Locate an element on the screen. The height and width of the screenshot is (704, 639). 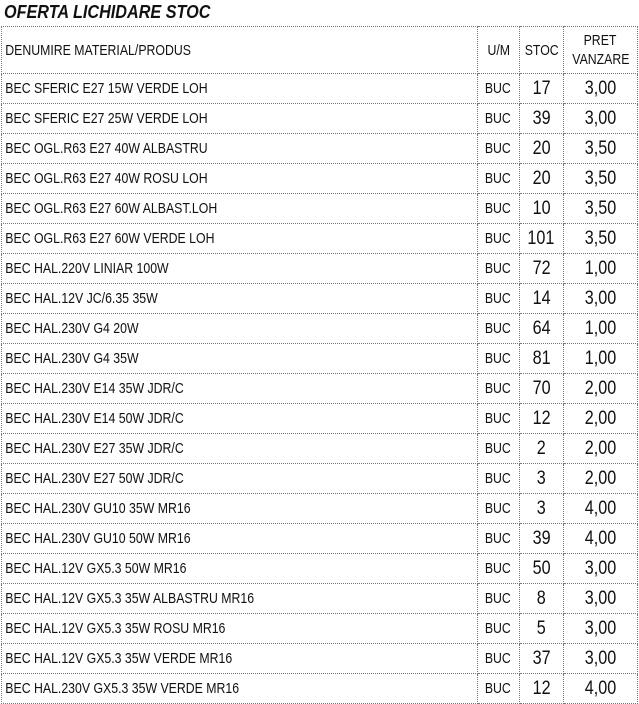
cell-name: BEC HAL.230V G4 35W is located at coordinates (239, 358).